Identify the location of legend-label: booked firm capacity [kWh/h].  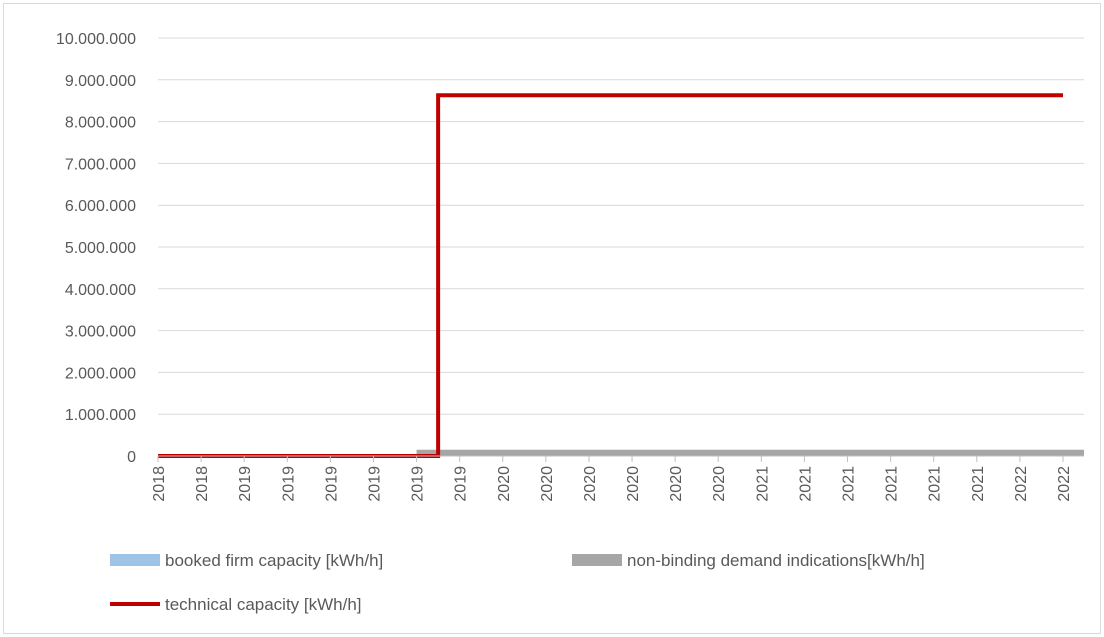
(274, 560).